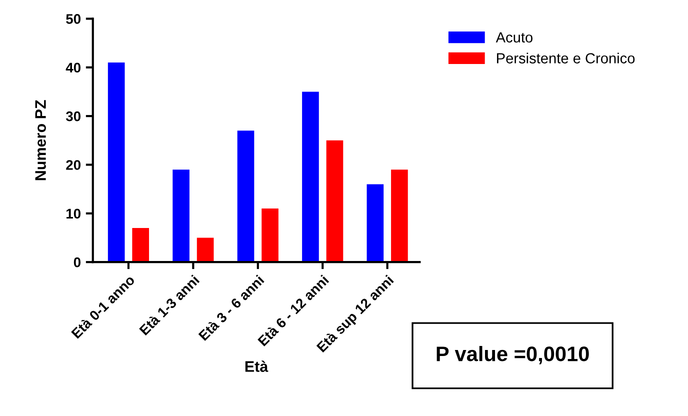 This screenshot has height=416, width=688. I want to click on text: P value =0,0010, so click(512, 355).